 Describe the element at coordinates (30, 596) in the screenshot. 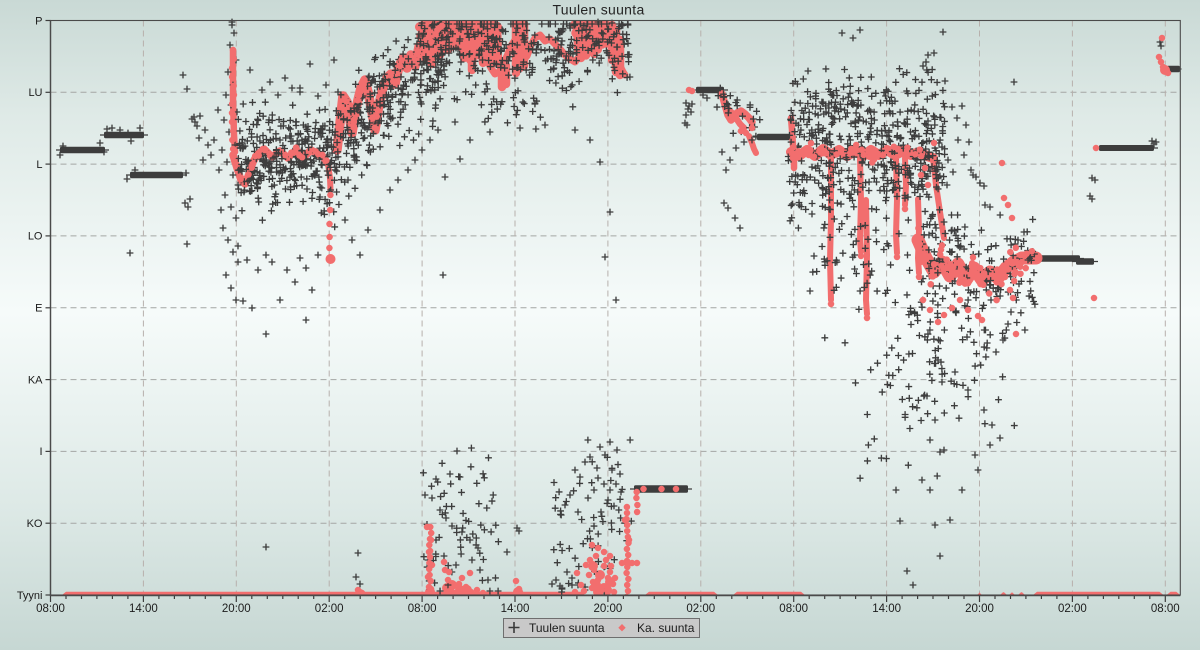

I see `svg-text: Tyyni` at that location.